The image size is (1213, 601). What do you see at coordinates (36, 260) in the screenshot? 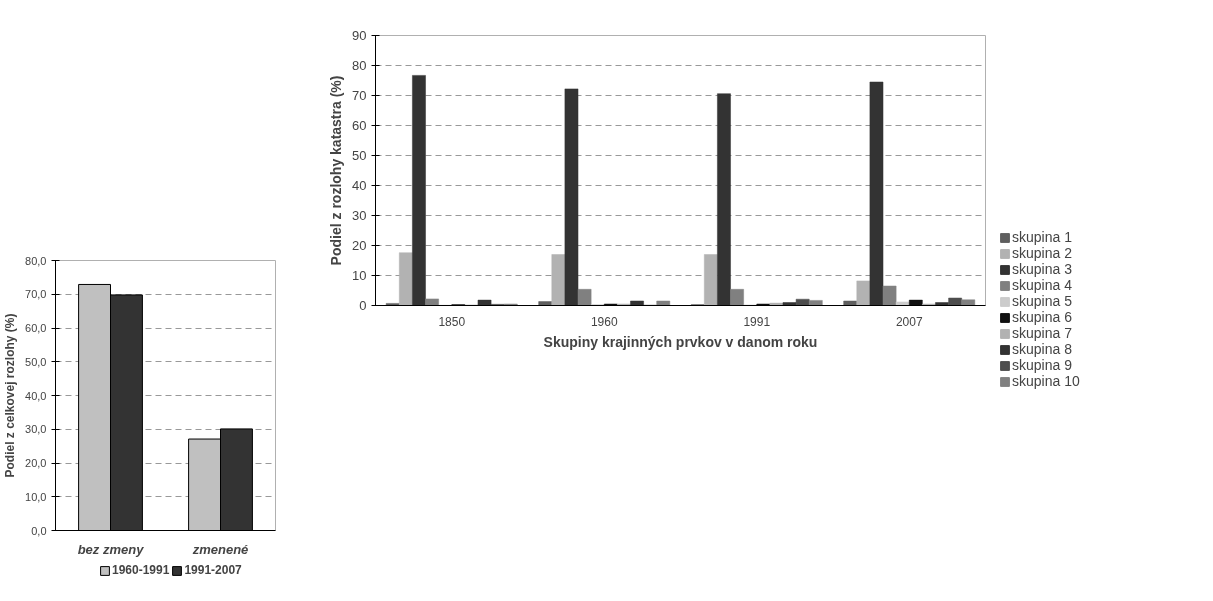
I see `y-tick-label: 80,0` at bounding box center [36, 260].